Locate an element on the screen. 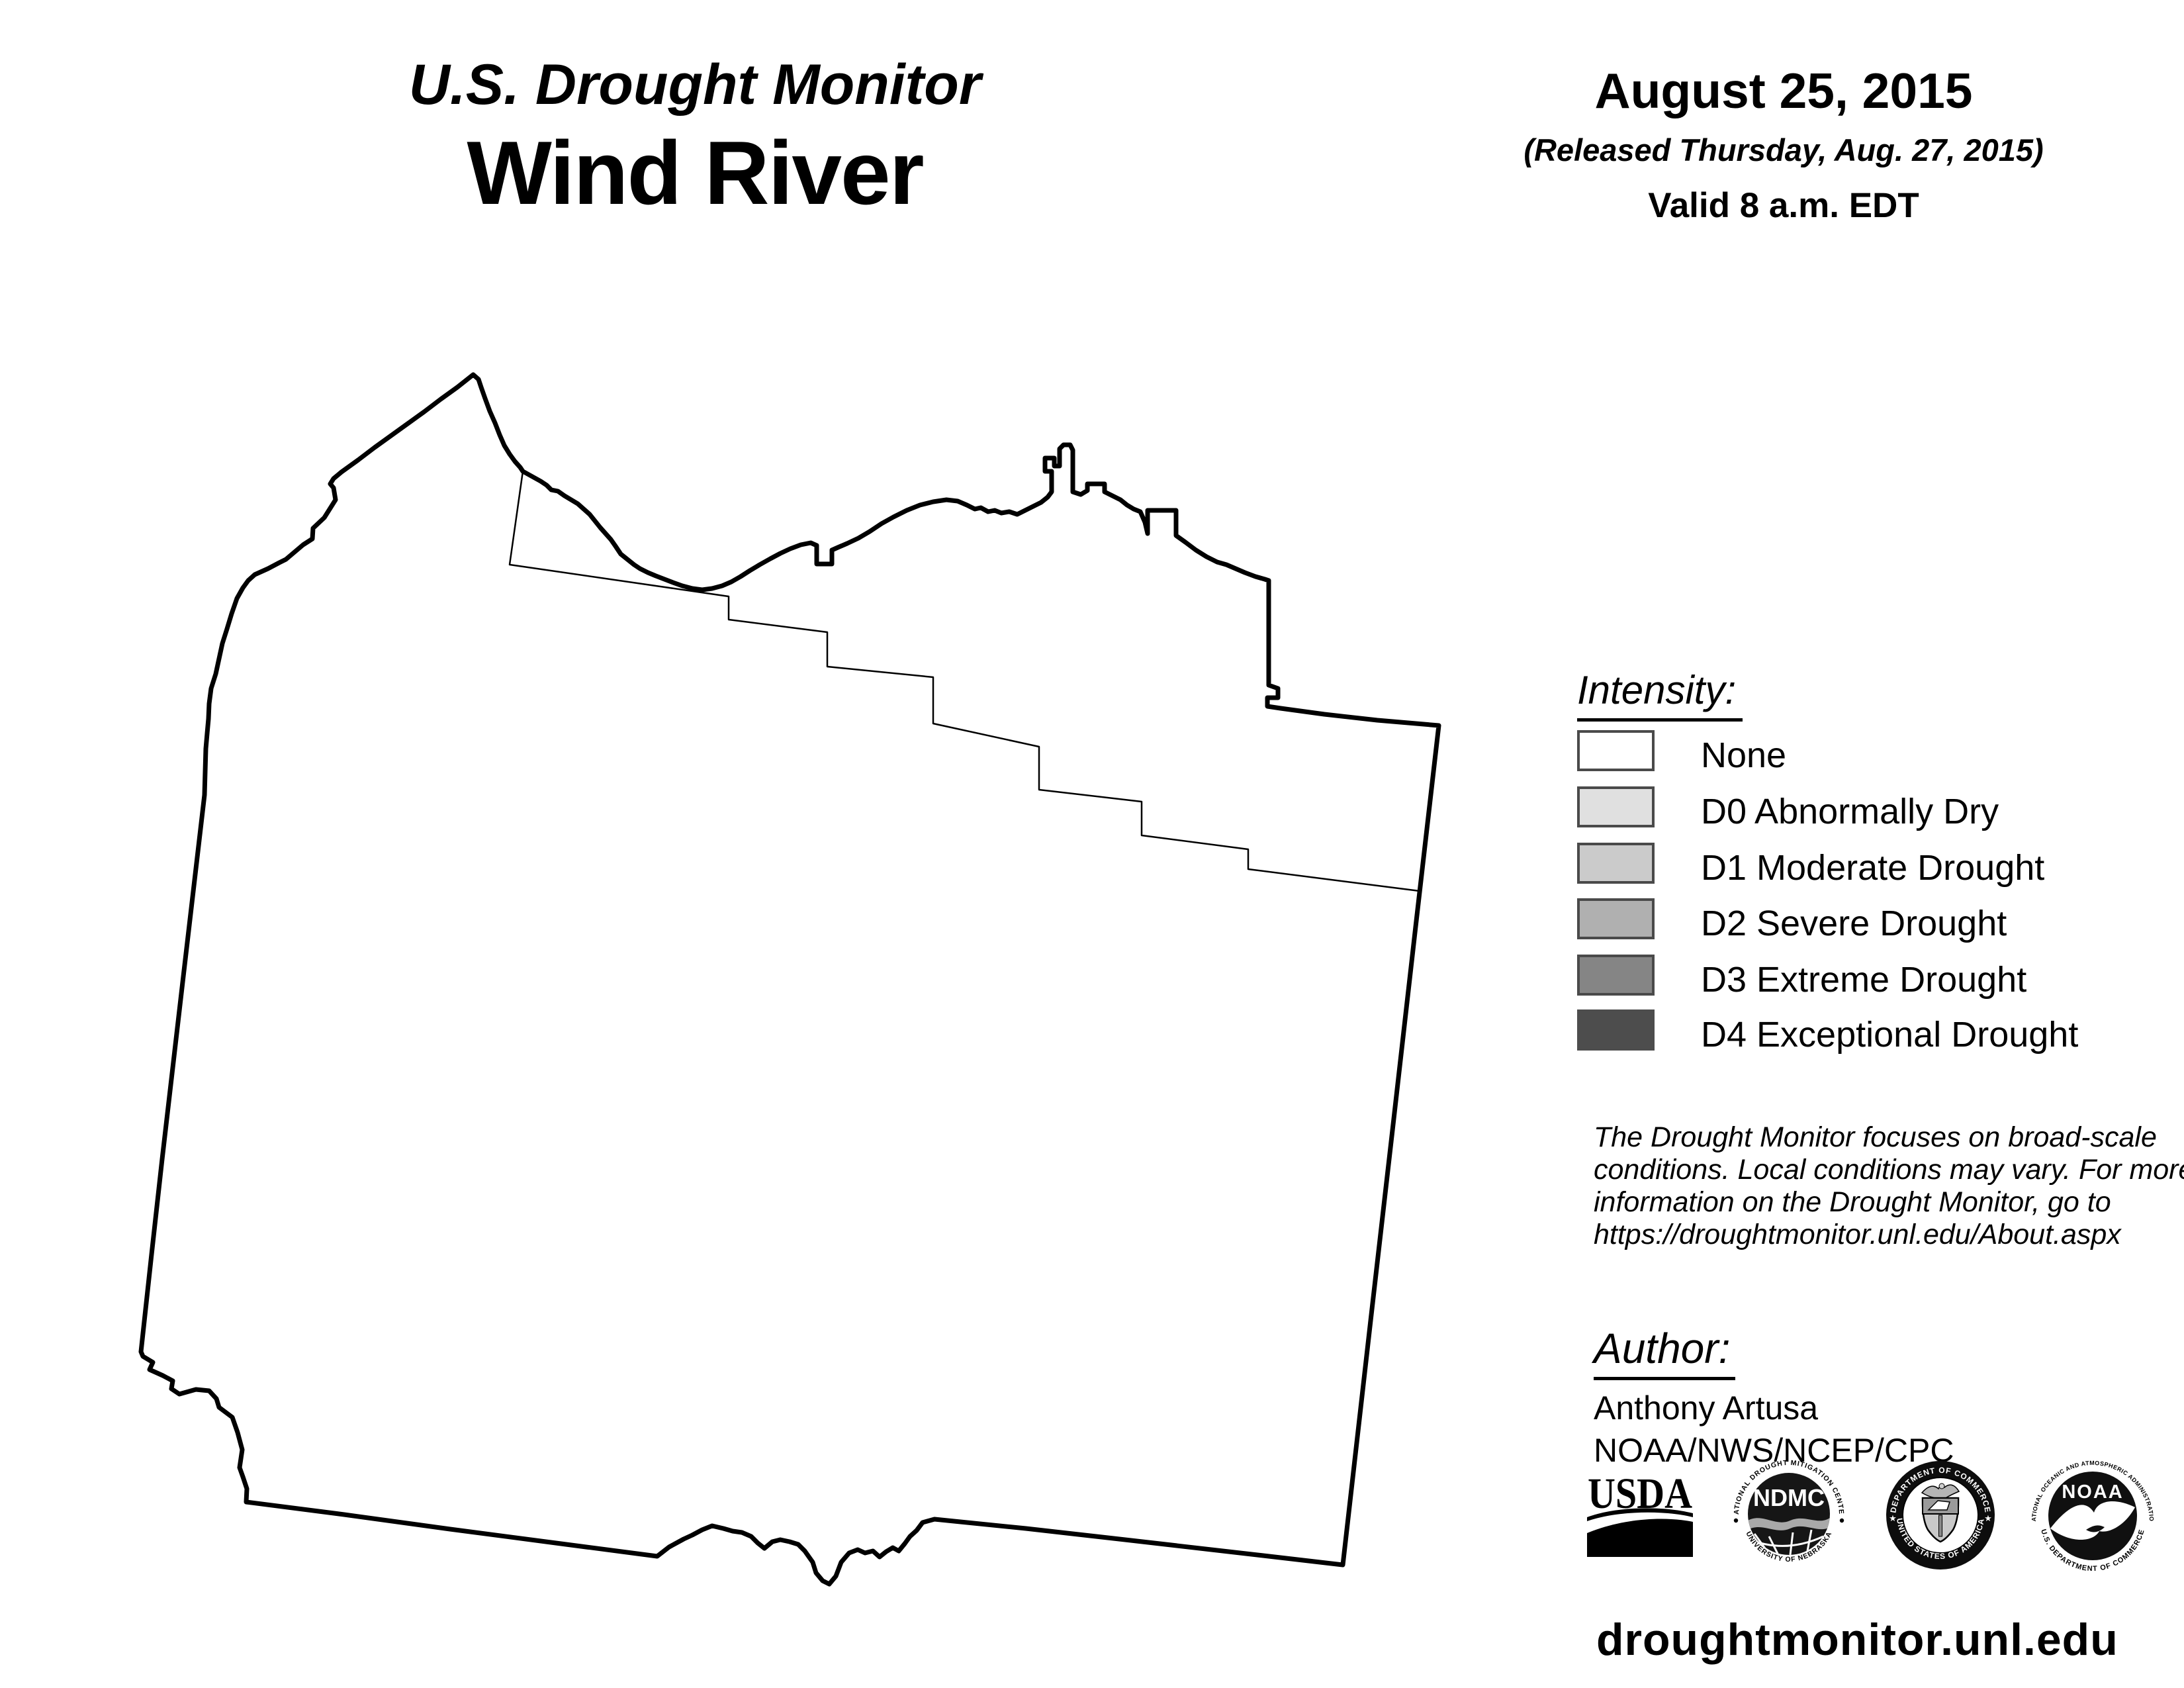 This screenshot has width=2184, height=1688. ndmc-abbr: NDMC is located at coordinates (1789, 1497).